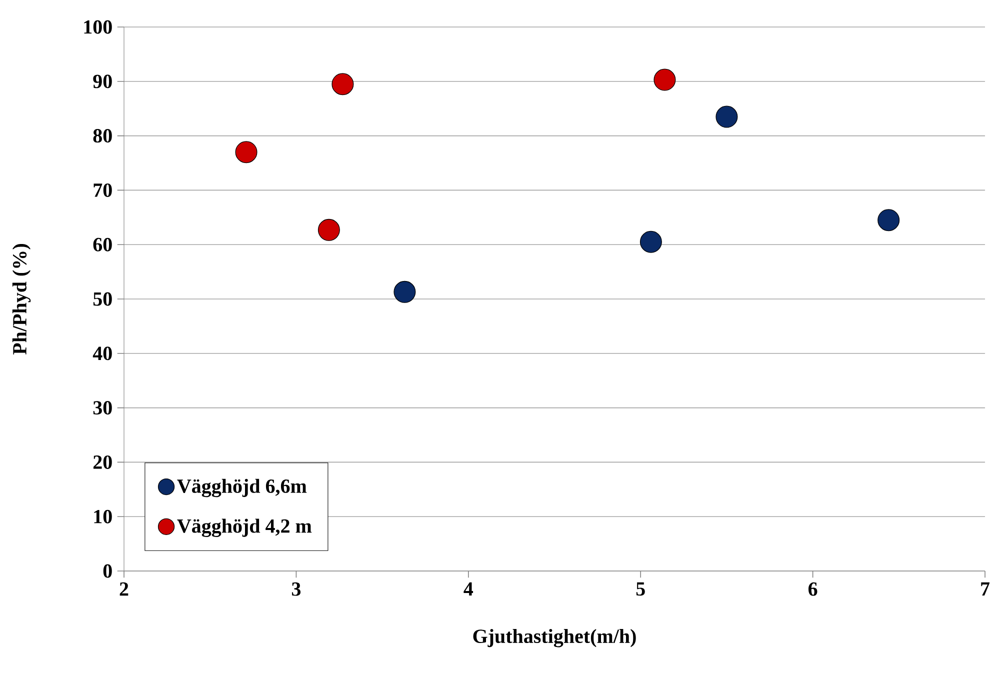 This screenshot has width=998, height=675. Describe the element at coordinates (107, 571) in the screenshot. I see `y-tick-label: 0` at that location.